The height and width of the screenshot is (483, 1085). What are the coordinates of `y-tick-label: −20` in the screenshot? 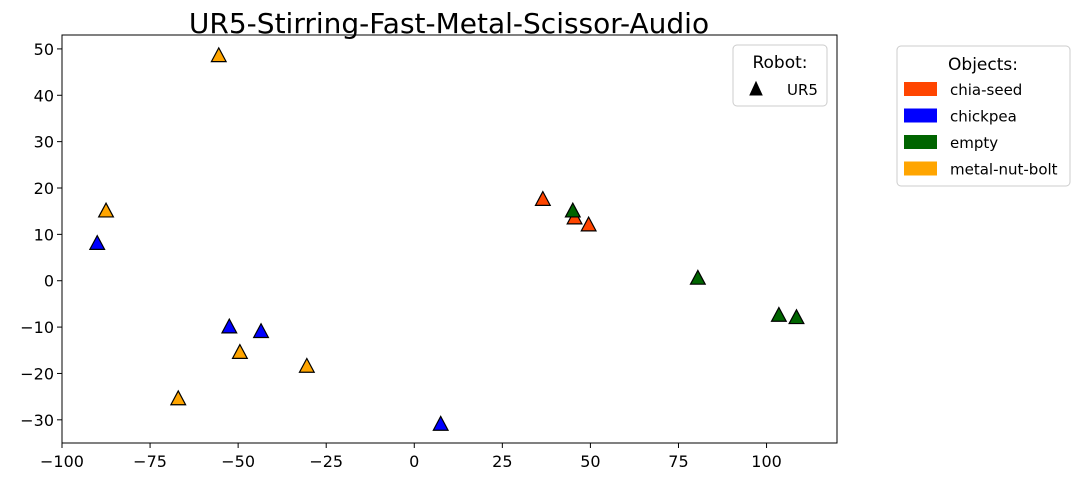 It's located at (37, 373).